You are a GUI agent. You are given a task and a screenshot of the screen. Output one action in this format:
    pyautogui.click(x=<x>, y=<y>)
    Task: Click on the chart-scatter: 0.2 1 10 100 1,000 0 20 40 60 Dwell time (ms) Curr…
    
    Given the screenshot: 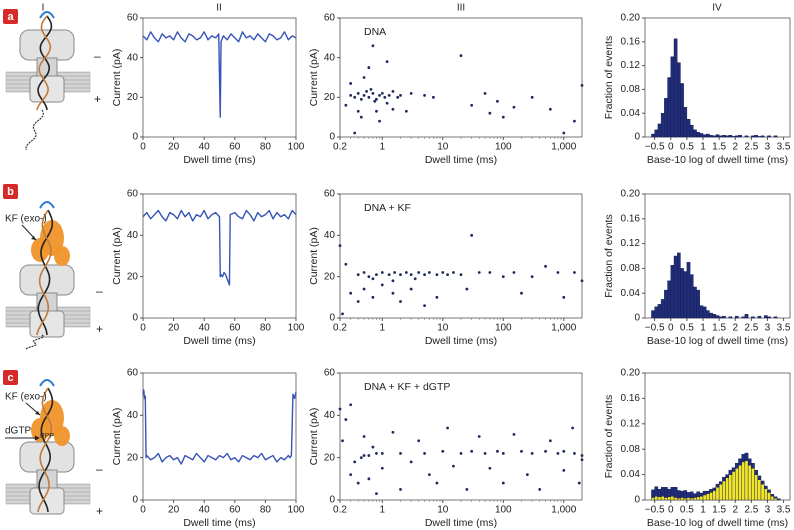 What is the action you would take?
    pyautogui.click(x=446, y=268)
    